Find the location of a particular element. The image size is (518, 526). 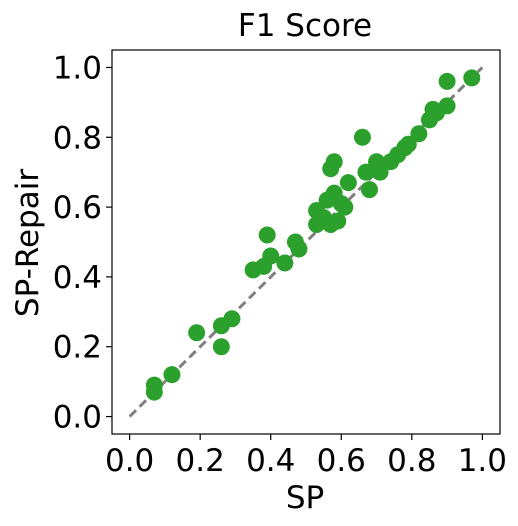

chart-title: F1 Score is located at coordinates (305, 26).